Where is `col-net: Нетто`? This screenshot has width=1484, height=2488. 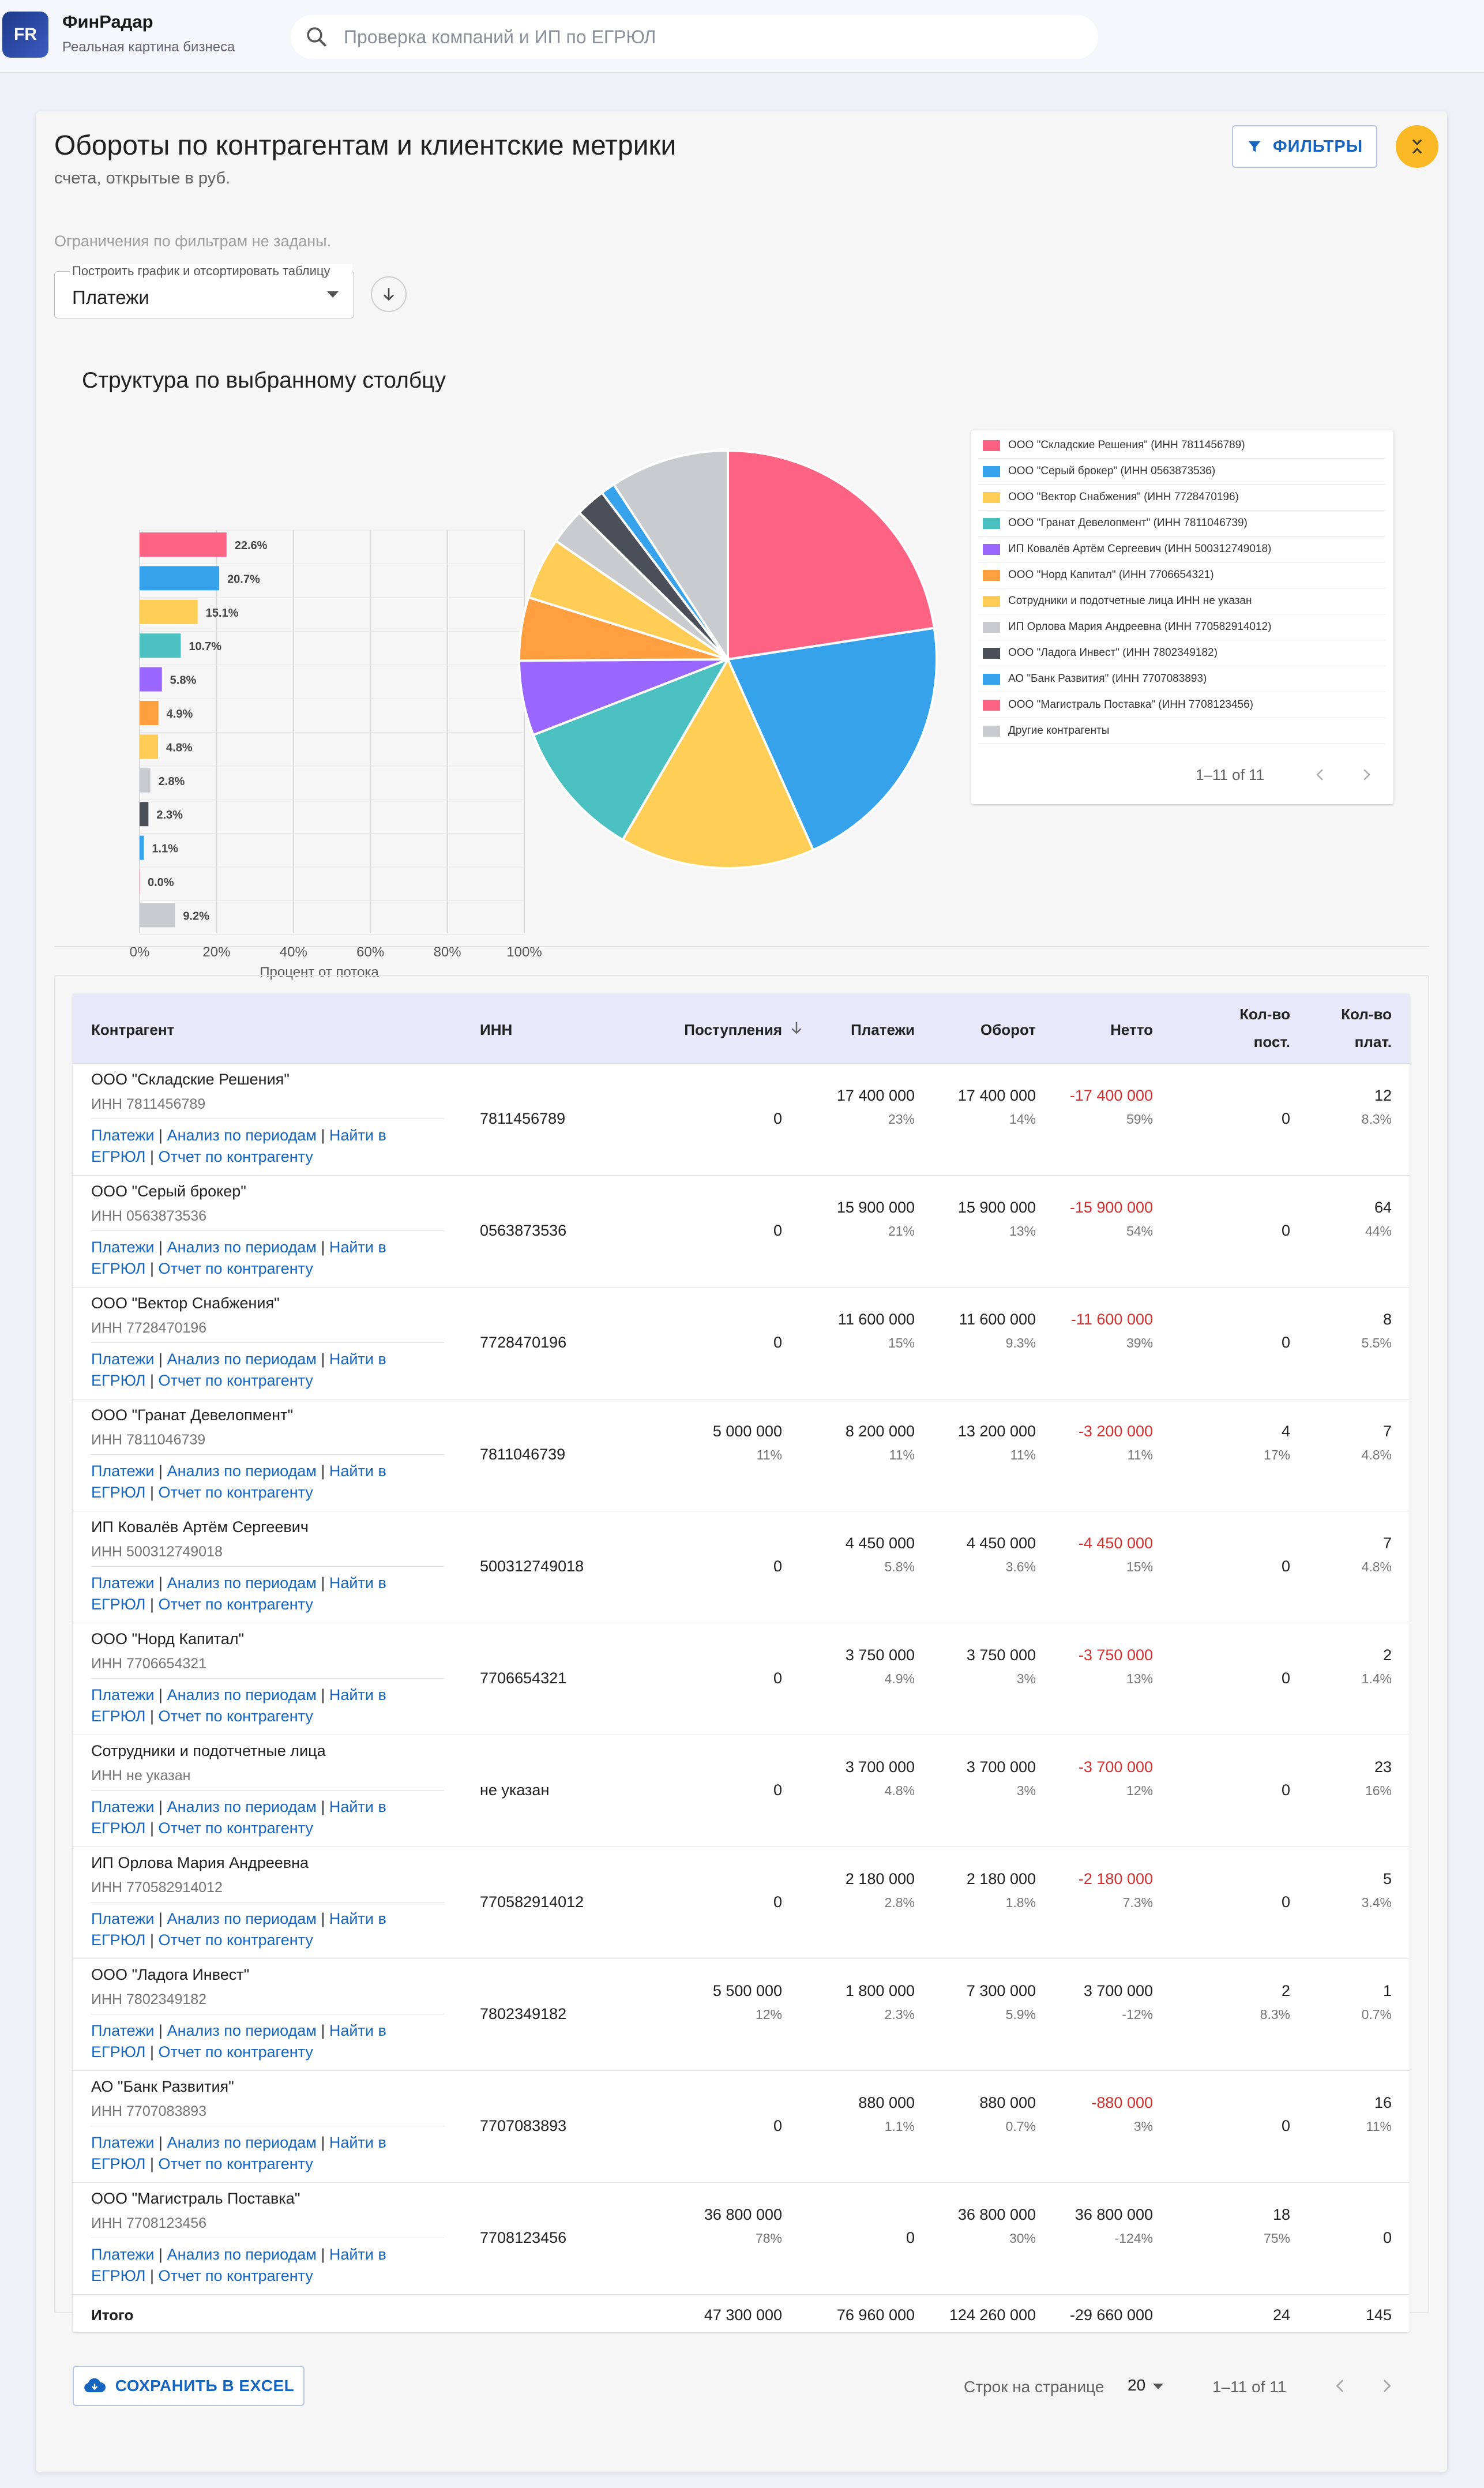 col-net: Нетто is located at coordinates (1131, 1030).